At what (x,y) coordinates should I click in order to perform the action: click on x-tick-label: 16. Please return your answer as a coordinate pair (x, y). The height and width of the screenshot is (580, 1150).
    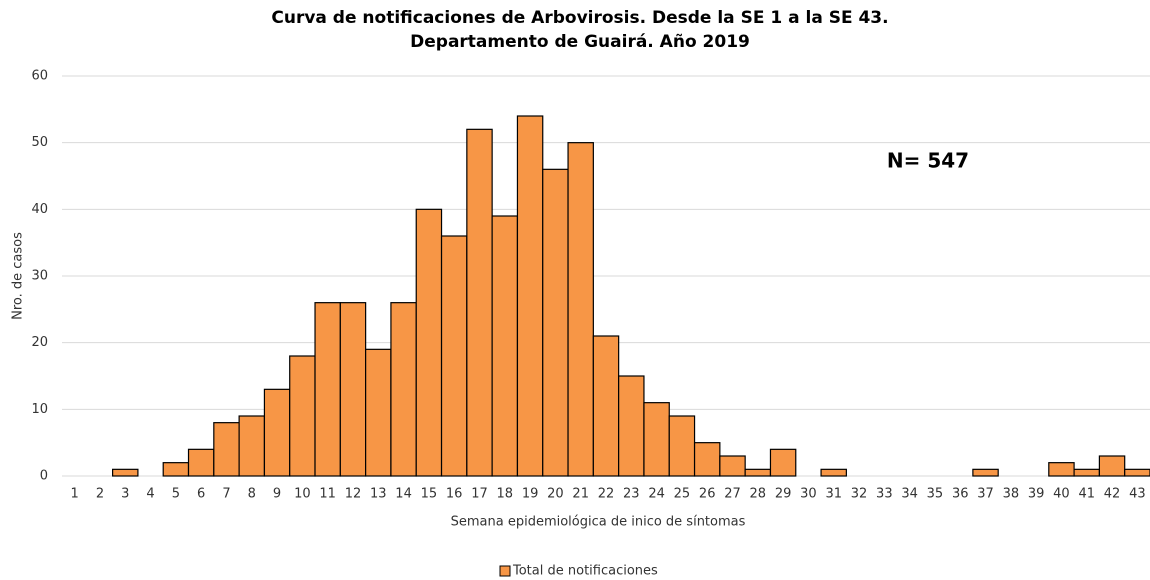
    Looking at the image, I should click on (454, 494).